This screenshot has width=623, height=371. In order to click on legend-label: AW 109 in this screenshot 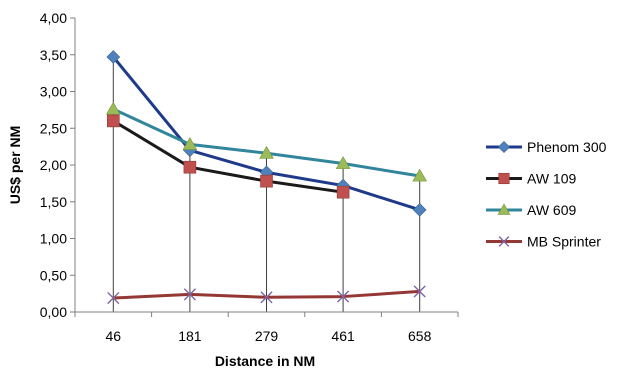, I will do `click(551, 179)`.